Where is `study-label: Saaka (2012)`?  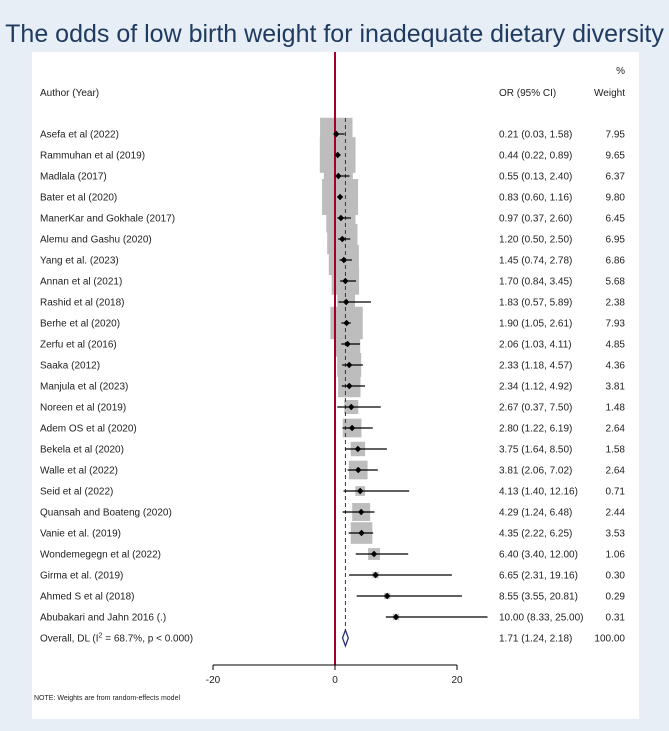
study-label: Saaka (2012) is located at coordinates (70, 366).